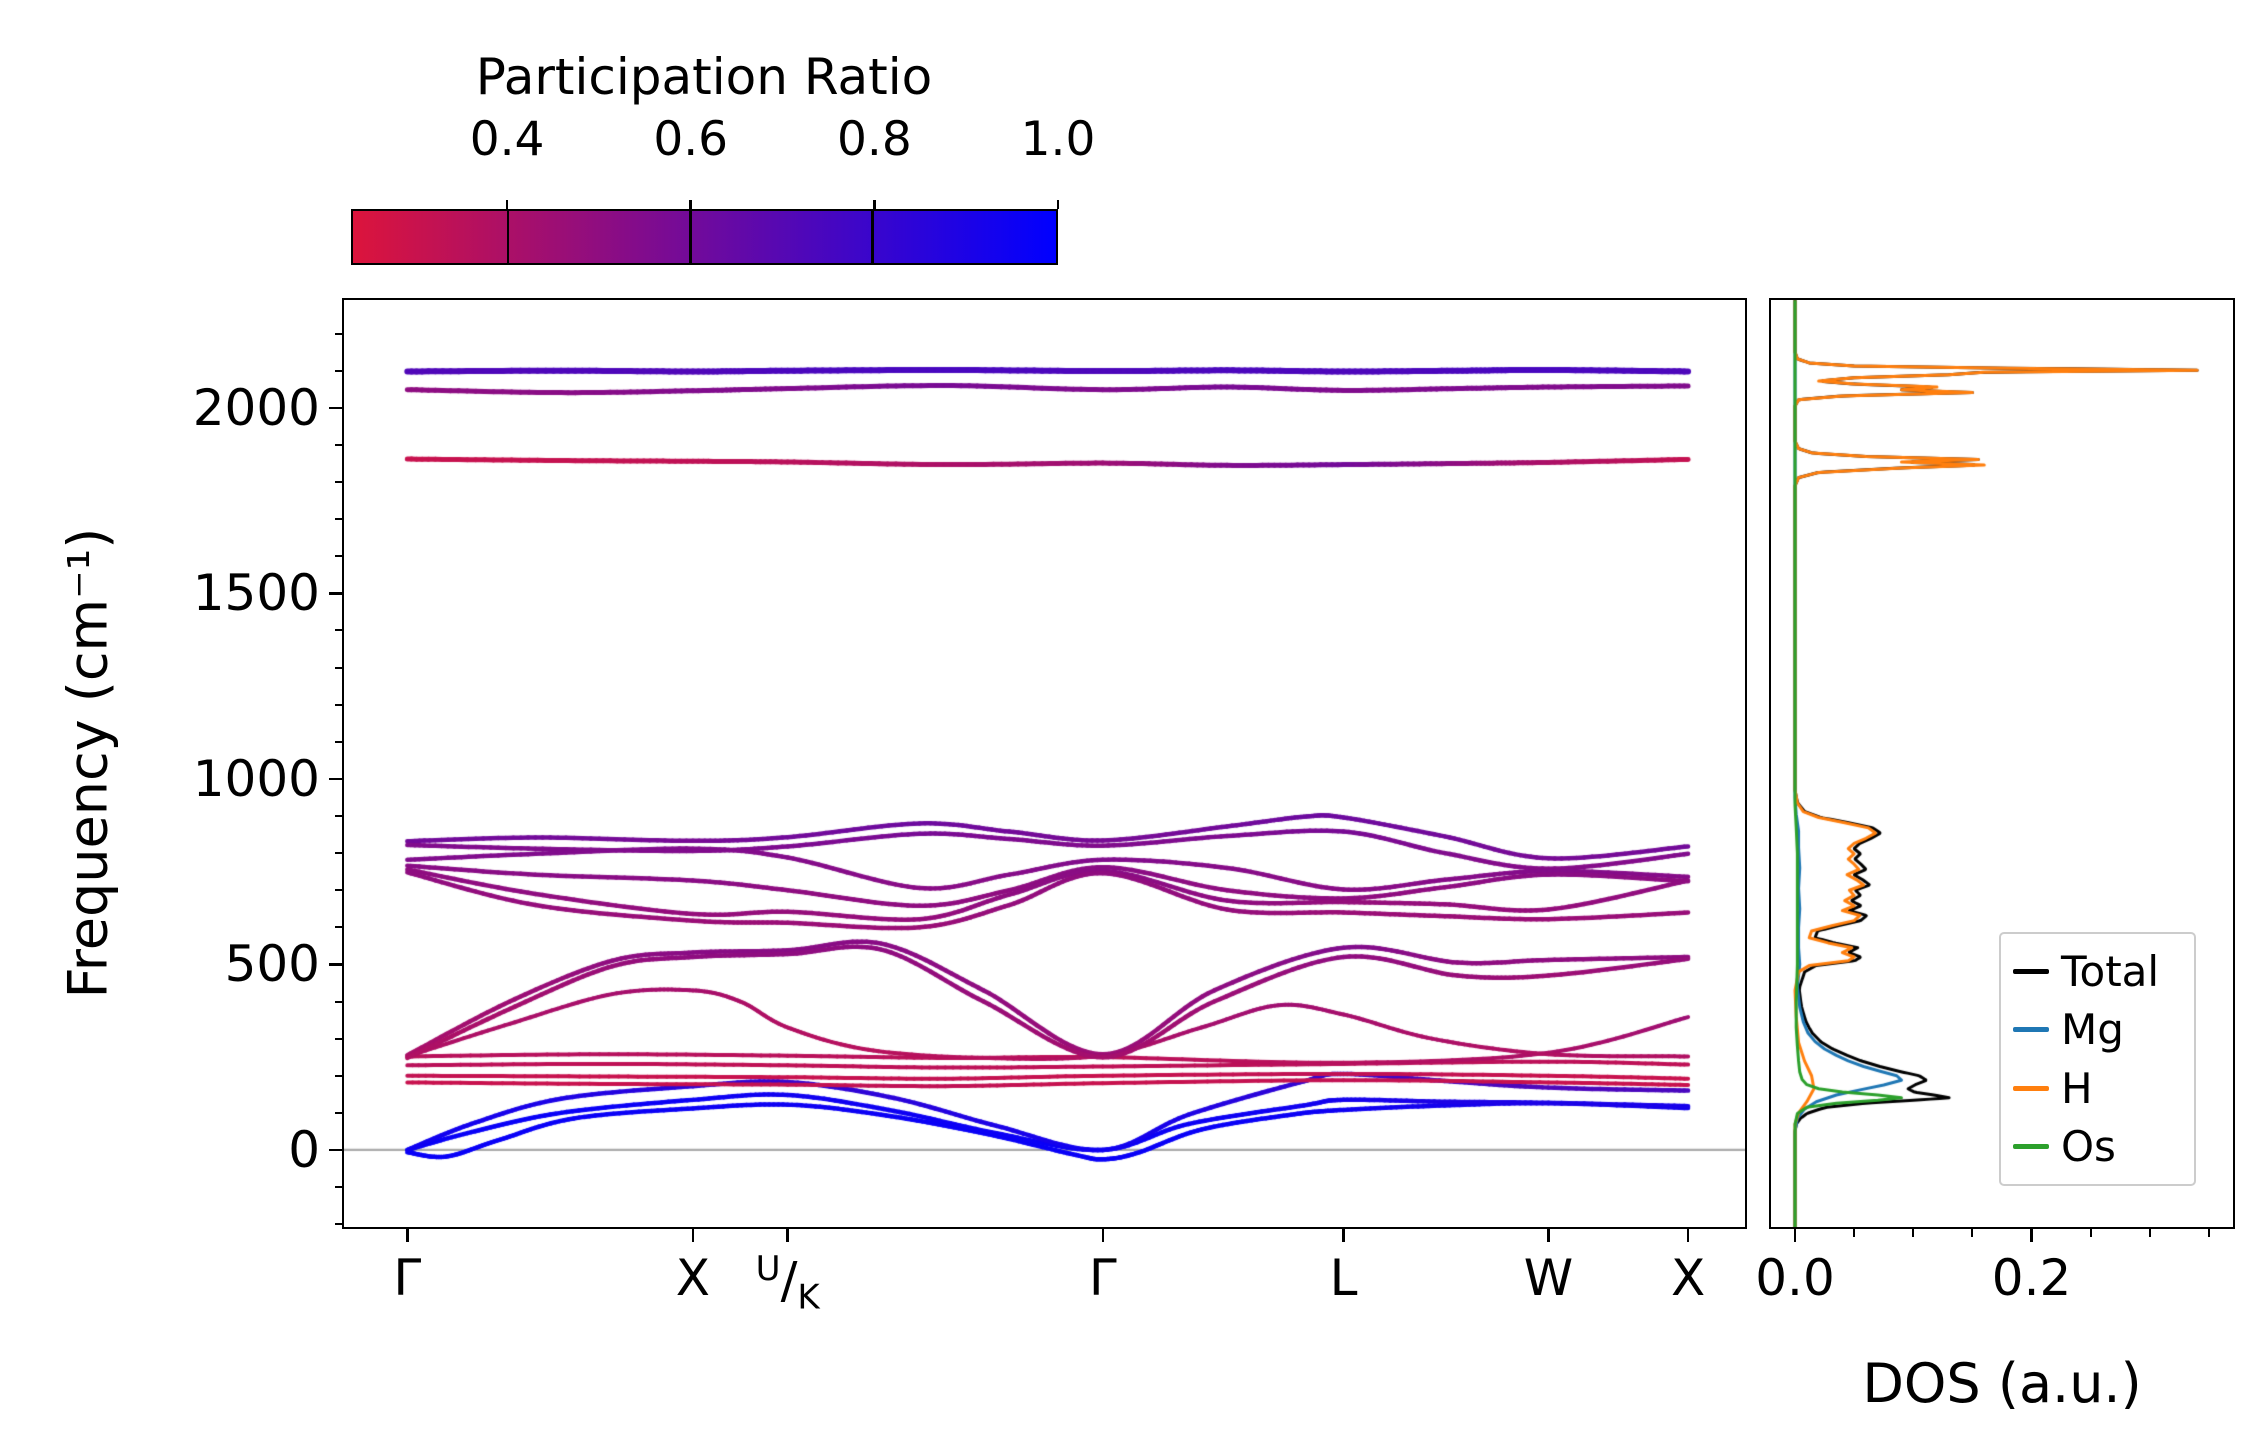 The width and height of the screenshot is (2259, 1455). What do you see at coordinates (256, 407) in the screenshot?
I see `ytick-label: 2000` at bounding box center [256, 407].